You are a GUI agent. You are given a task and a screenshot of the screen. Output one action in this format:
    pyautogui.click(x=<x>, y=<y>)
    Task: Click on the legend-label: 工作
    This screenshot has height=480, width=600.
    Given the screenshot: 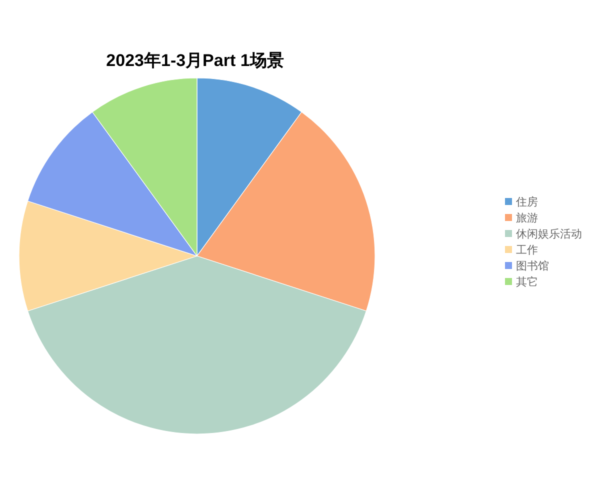 What is the action you would take?
    pyautogui.click(x=527, y=250)
    